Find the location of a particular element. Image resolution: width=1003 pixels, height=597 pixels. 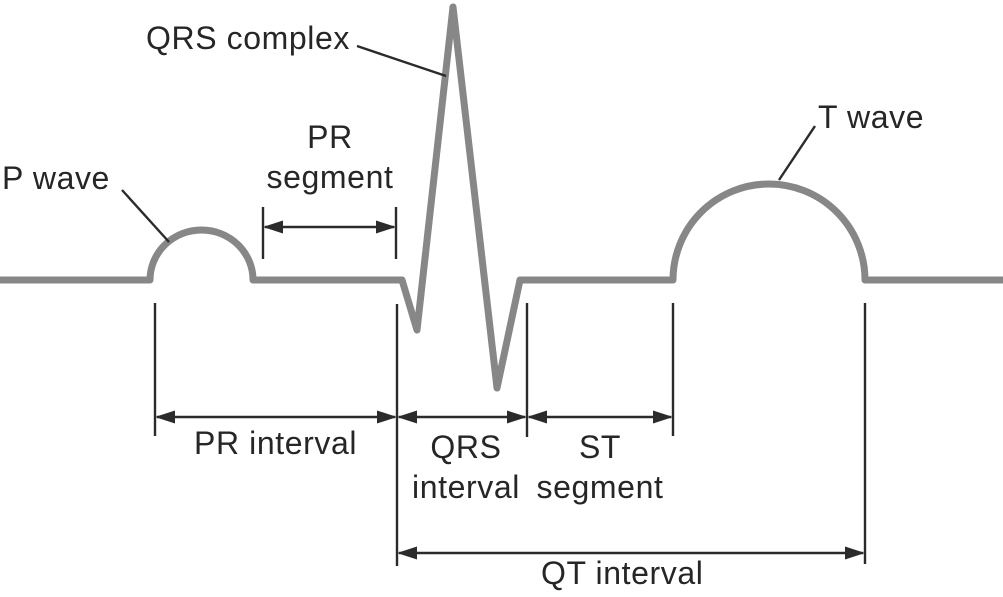

qrs-interval-arrow is located at coordinates (462, 417).